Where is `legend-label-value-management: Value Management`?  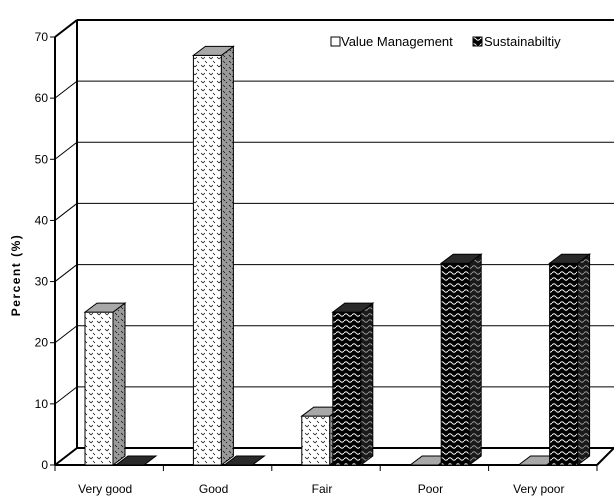
legend-label-value-management: Value Management is located at coordinates (397, 41).